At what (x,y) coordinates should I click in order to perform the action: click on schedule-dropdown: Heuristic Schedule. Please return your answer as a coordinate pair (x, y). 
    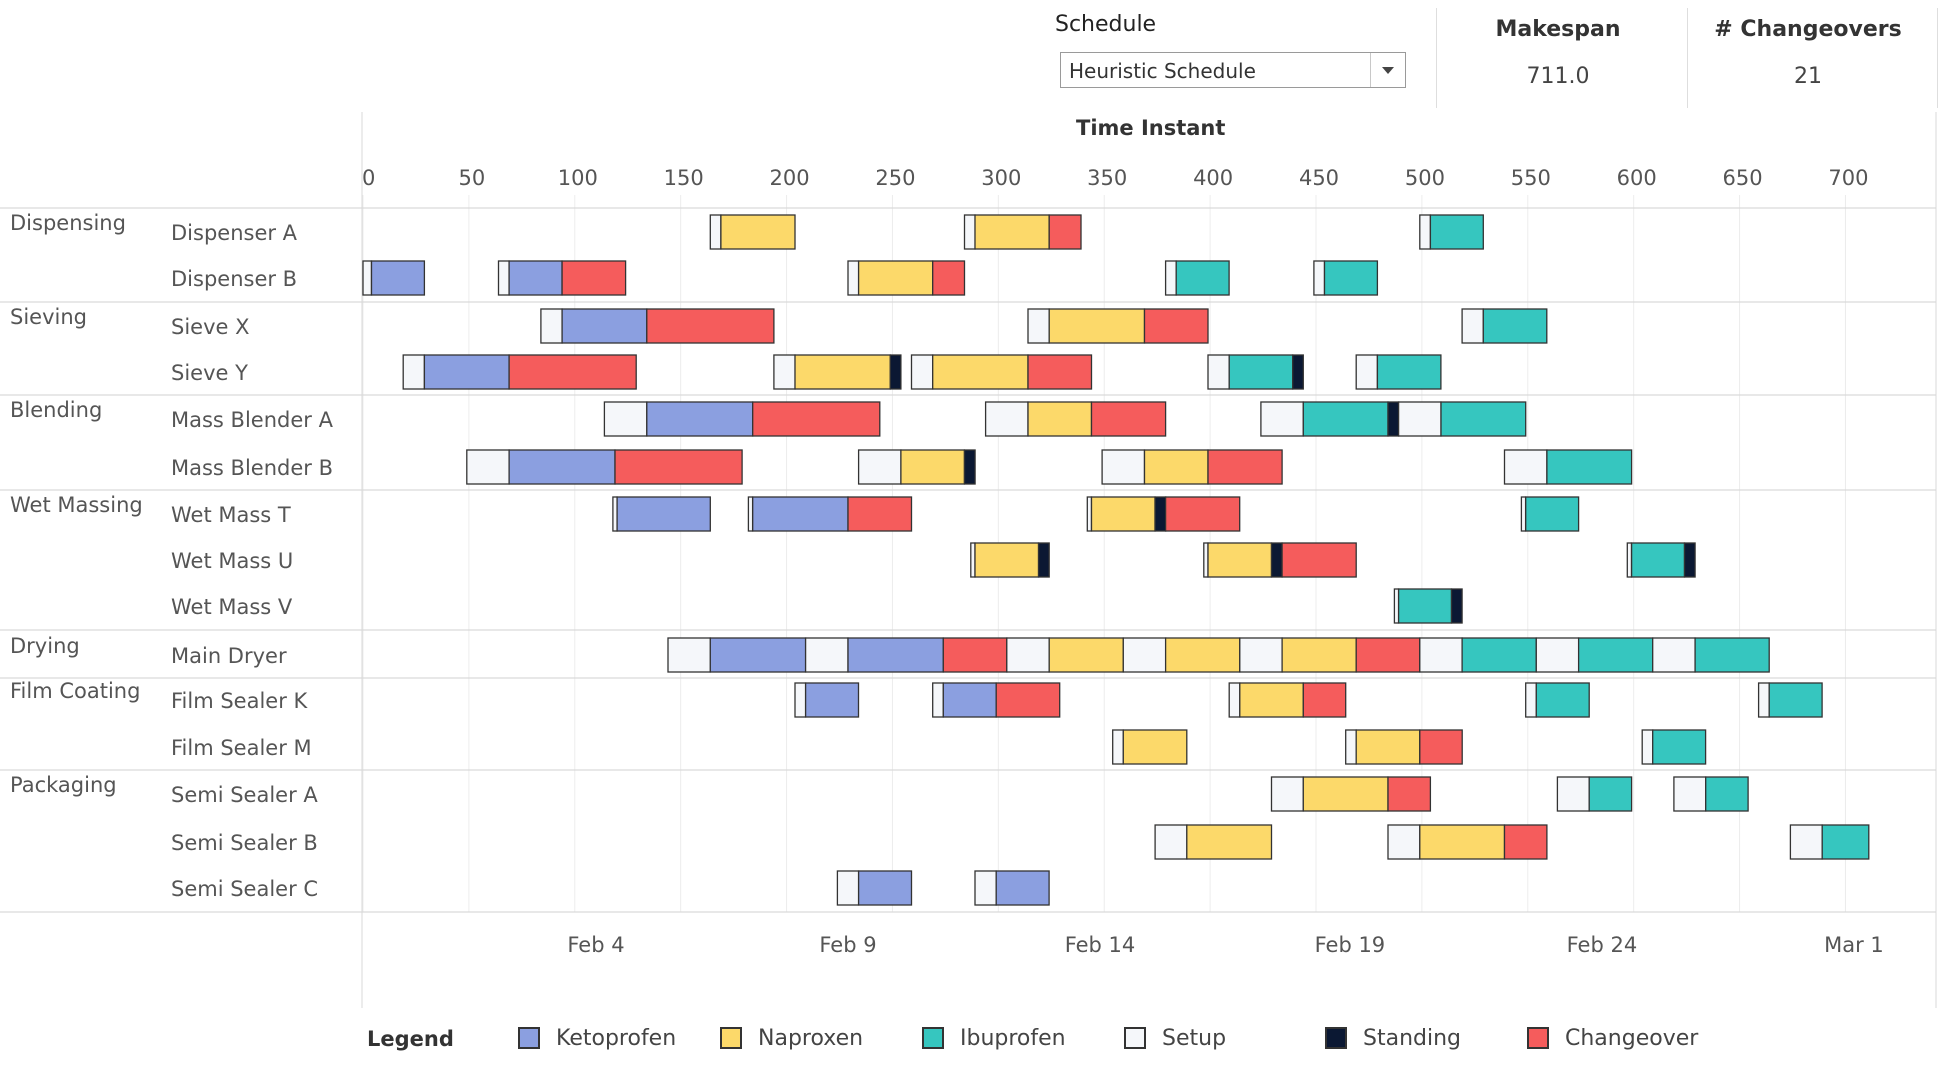
    Looking at the image, I should click on (1233, 70).